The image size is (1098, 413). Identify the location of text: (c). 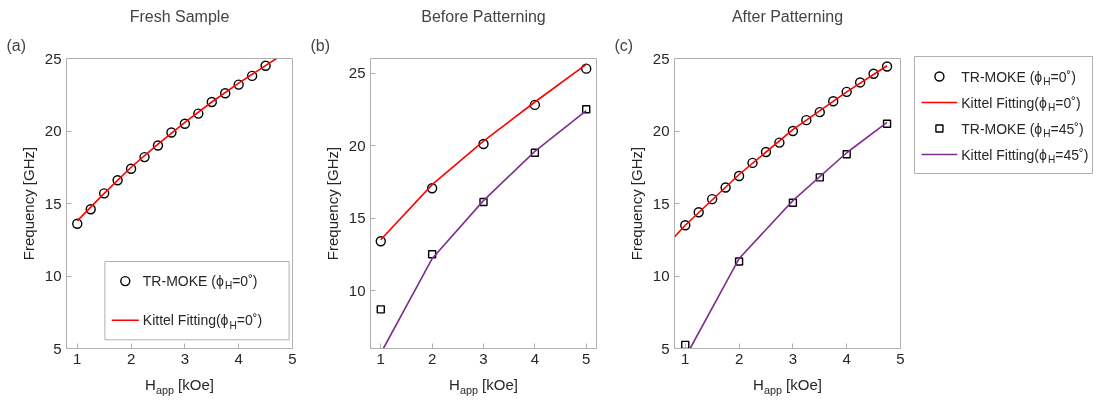
(624, 45).